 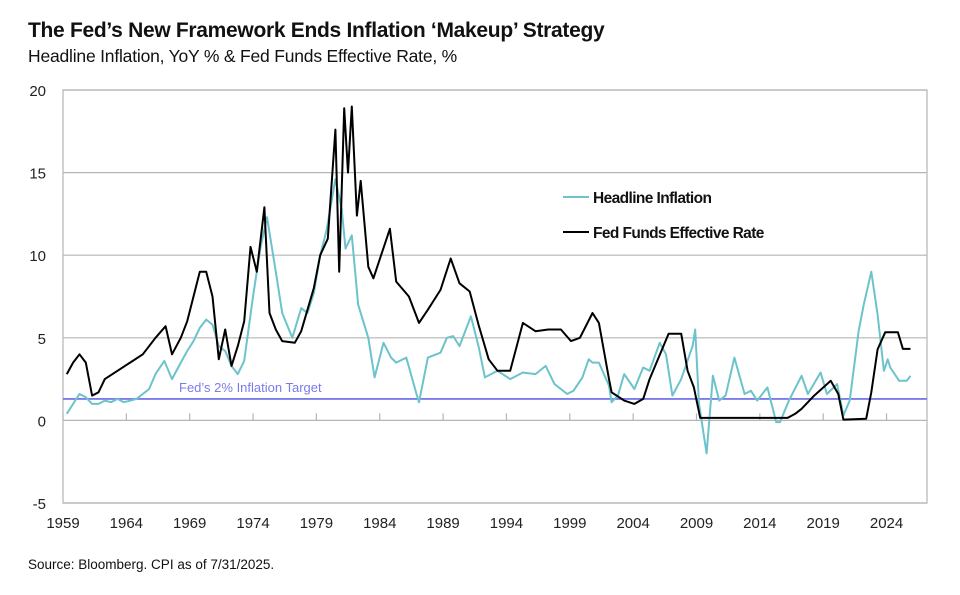 What do you see at coordinates (379, 523) in the screenshot?
I see `x-tick-label: 1984` at bounding box center [379, 523].